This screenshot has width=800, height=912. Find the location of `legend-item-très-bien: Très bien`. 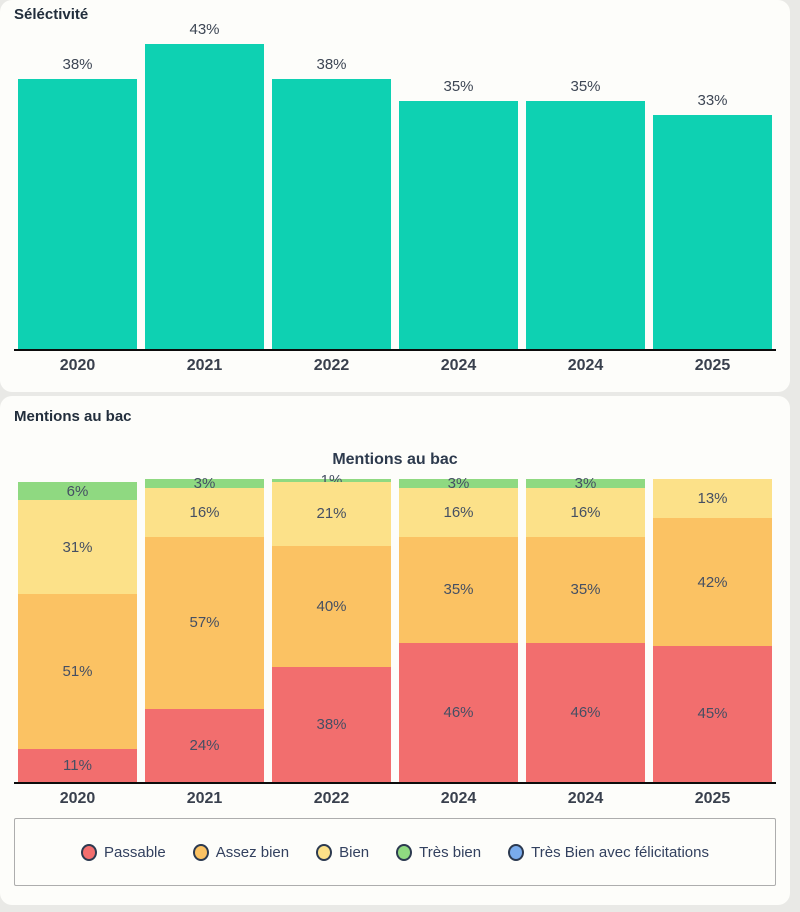

legend-item-très-bien: Très bien is located at coordinates (439, 852).